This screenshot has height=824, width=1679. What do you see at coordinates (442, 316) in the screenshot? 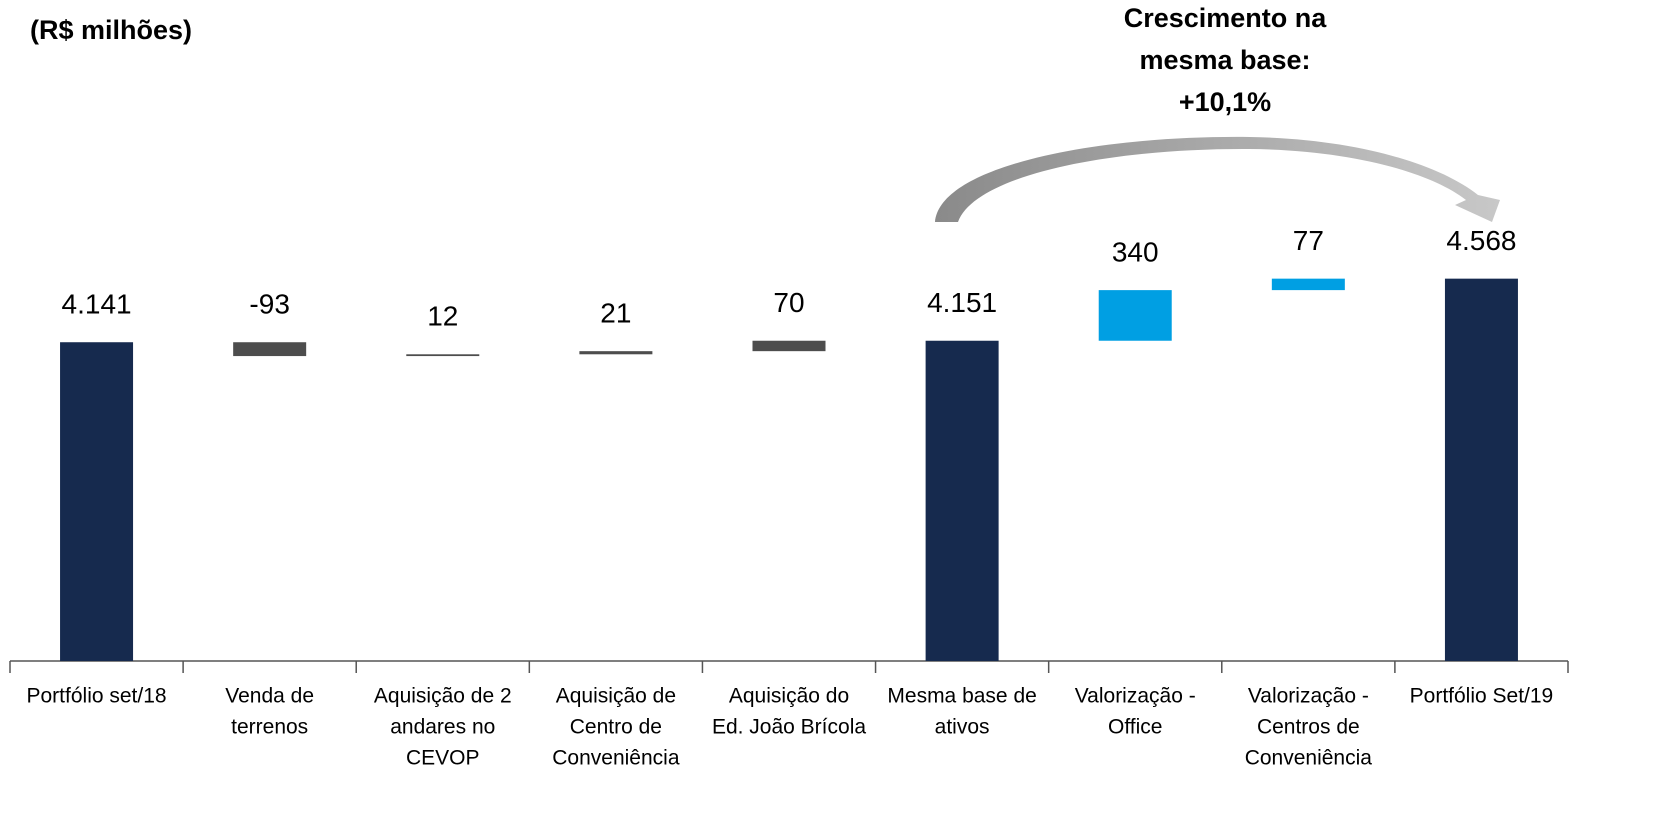
I see `value-label: 12` at bounding box center [442, 316].